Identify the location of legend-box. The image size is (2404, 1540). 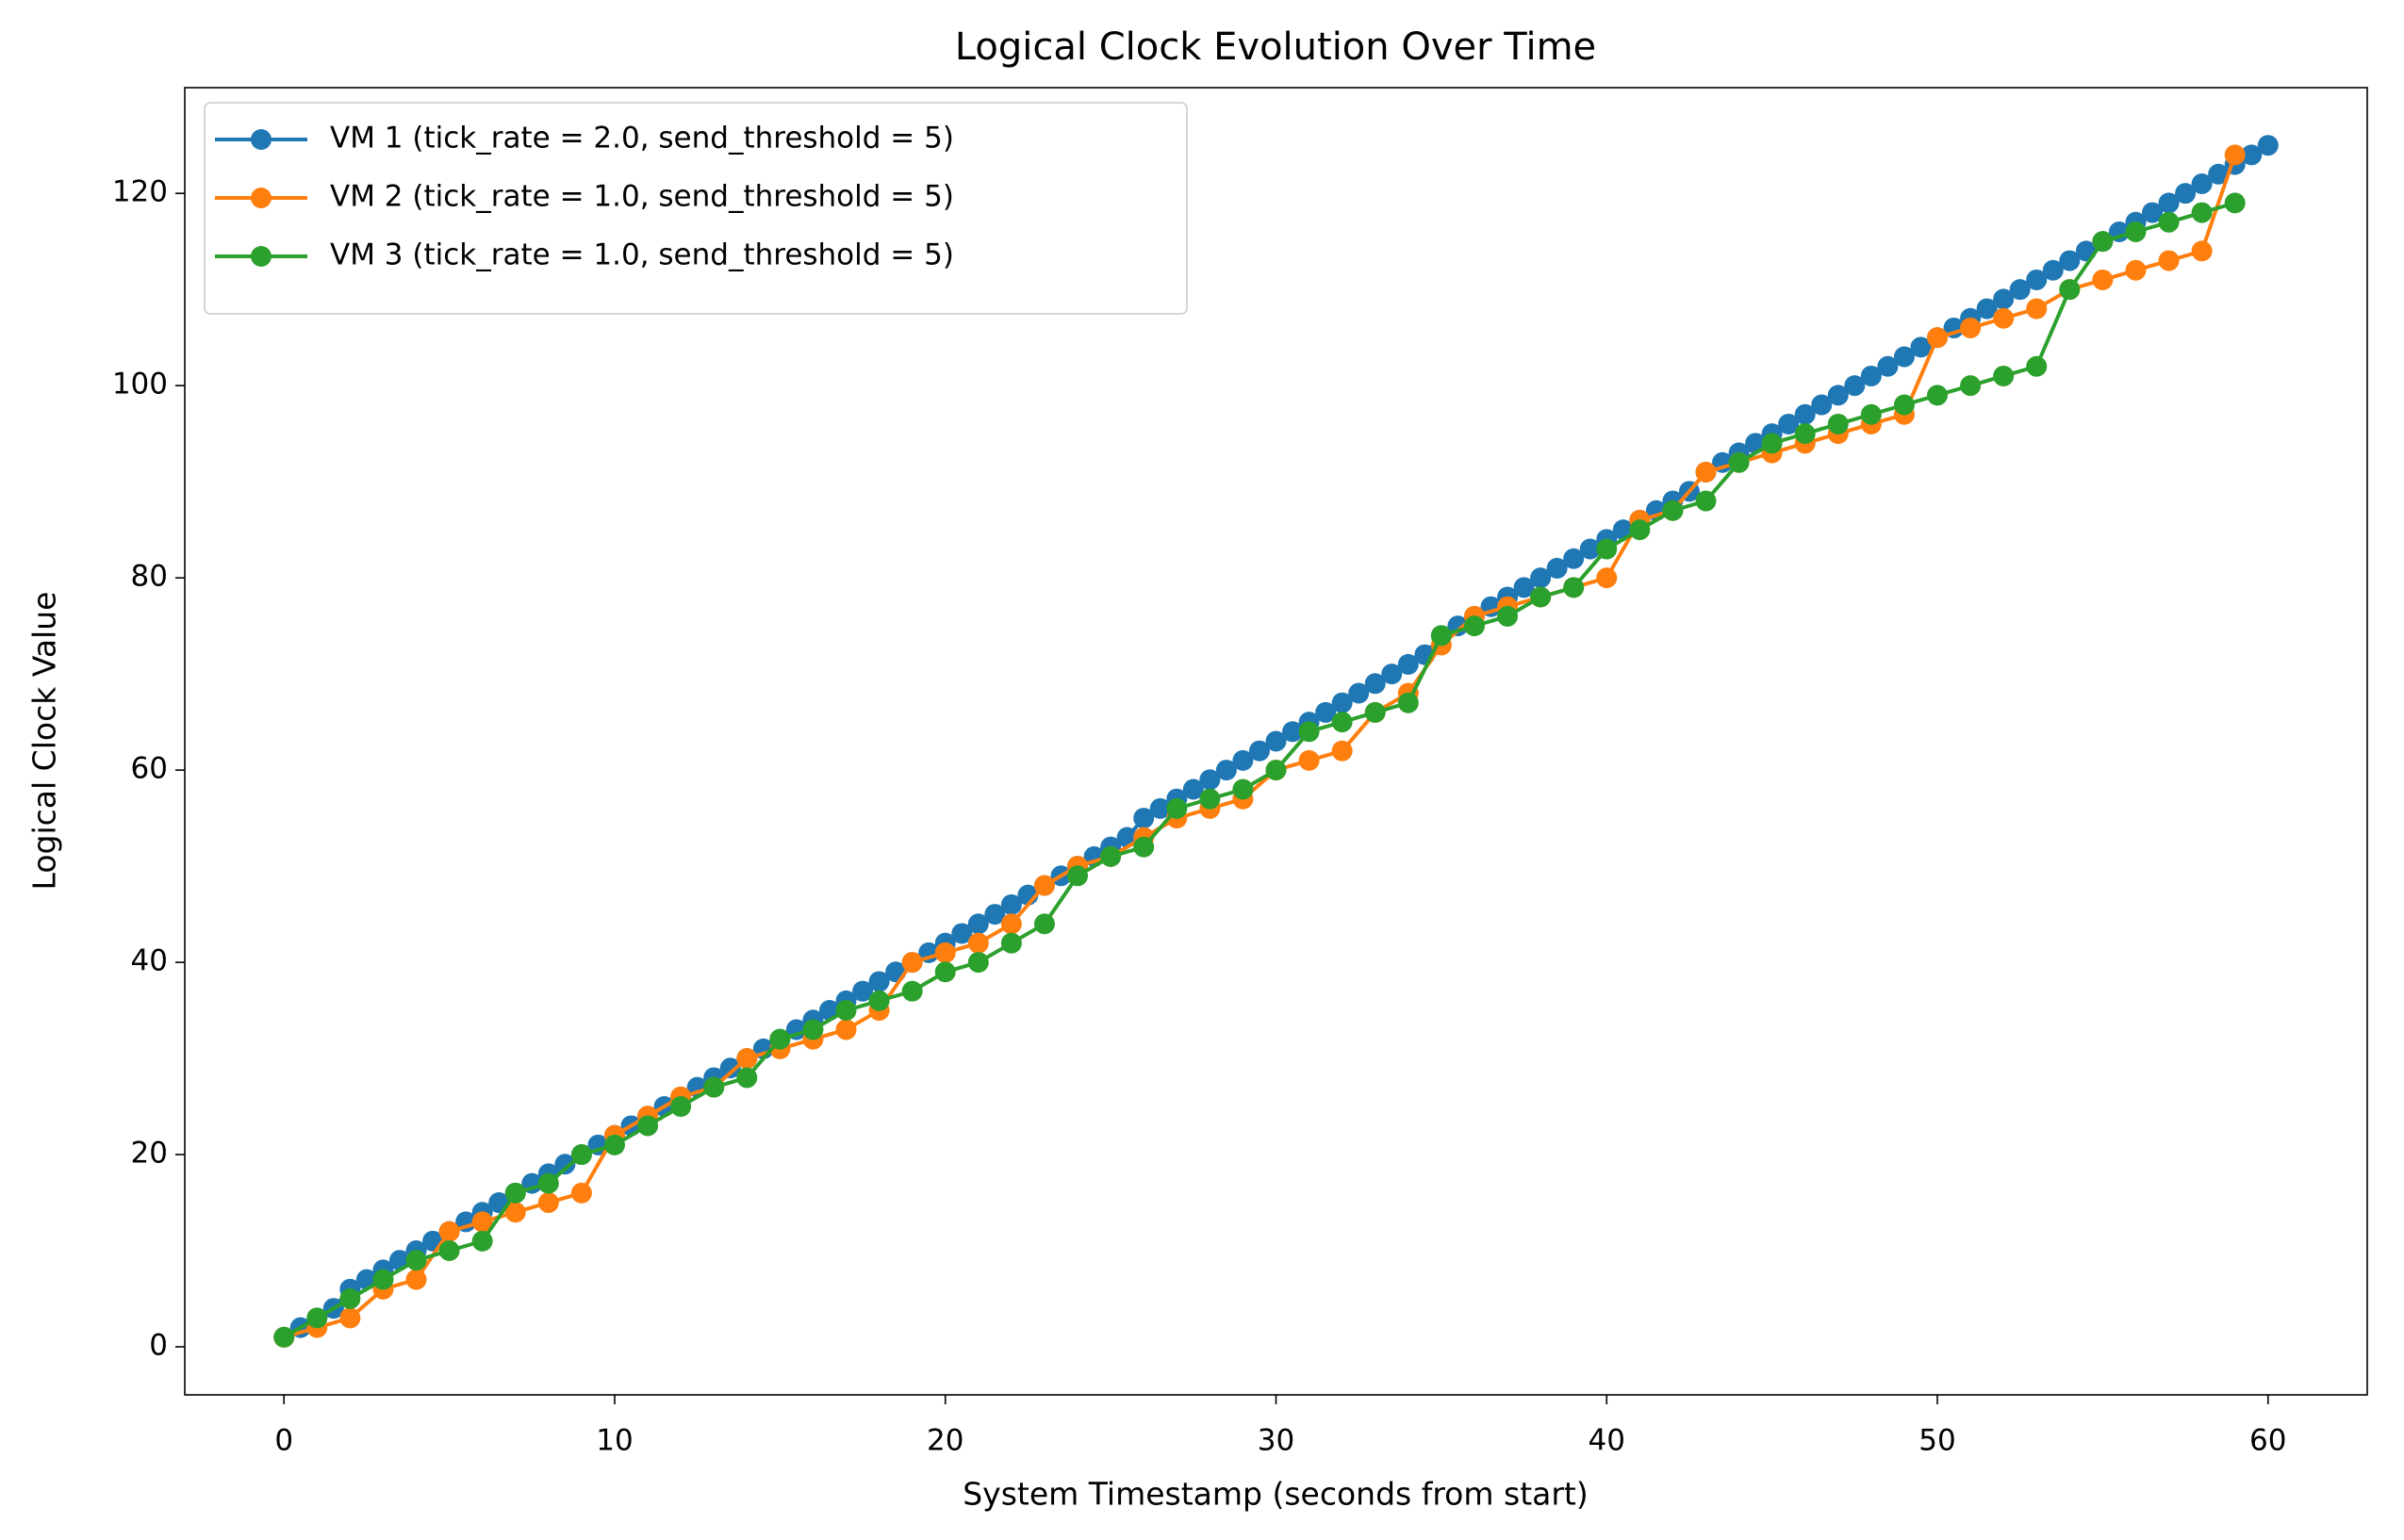
(696, 208).